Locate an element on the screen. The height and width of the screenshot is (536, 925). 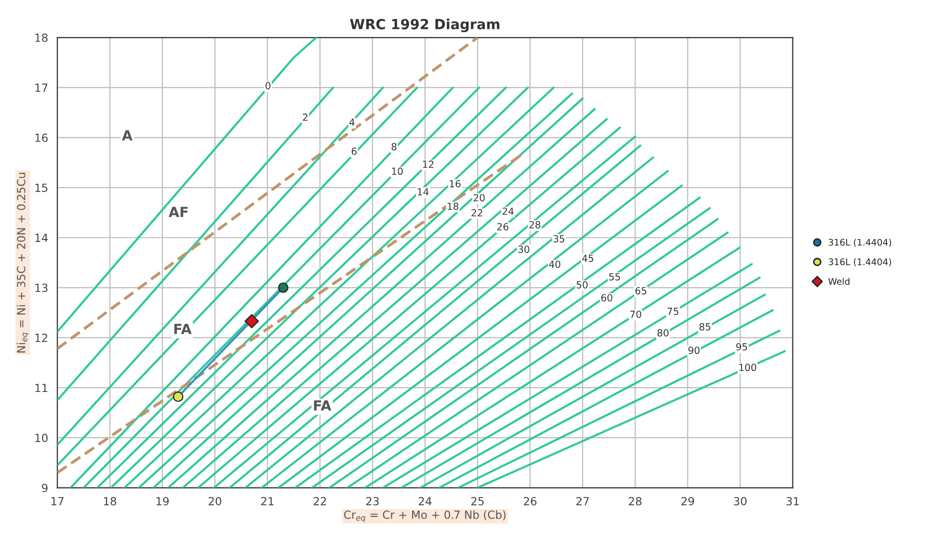
y-tick-label: 12 is located at coordinates (41, 338).